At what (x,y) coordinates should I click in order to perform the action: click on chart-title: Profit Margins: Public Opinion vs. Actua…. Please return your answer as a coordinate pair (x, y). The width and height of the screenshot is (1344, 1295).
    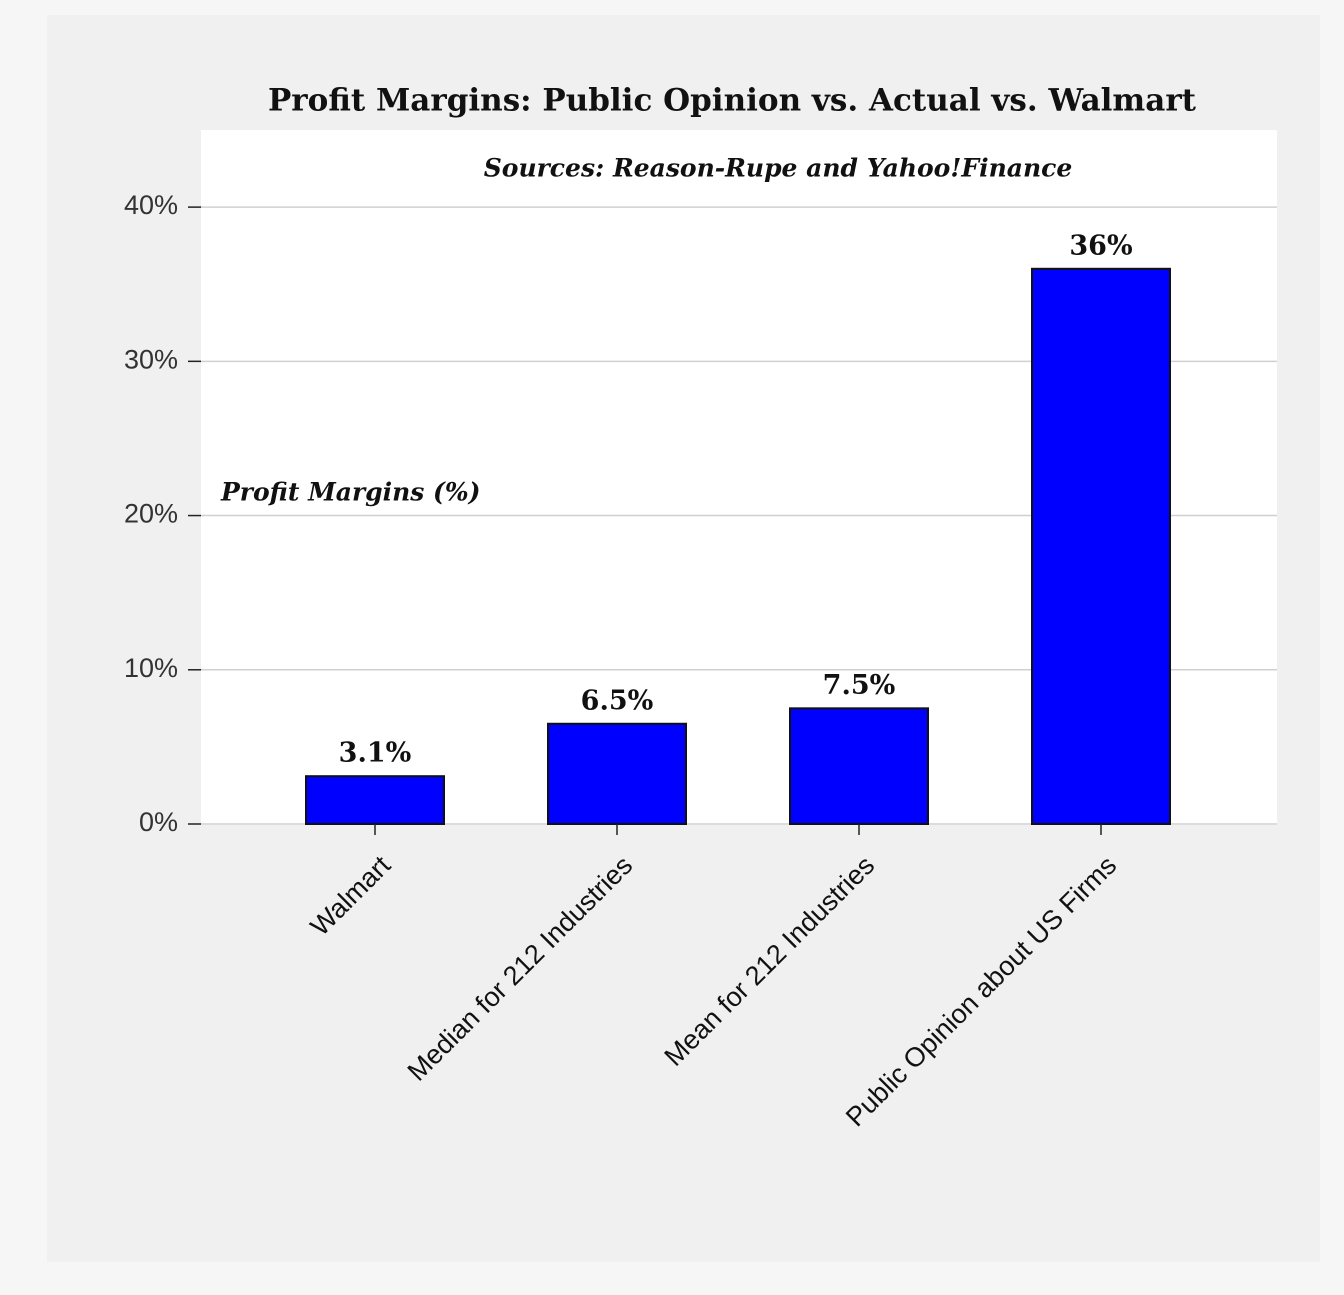
    Looking at the image, I should click on (732, 101).